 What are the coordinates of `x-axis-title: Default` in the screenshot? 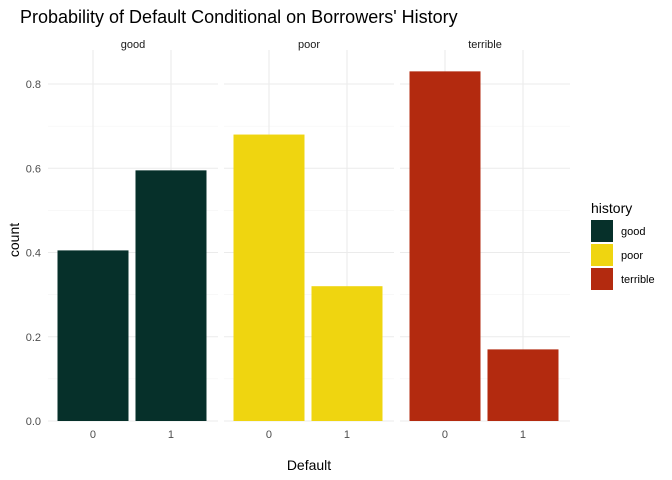 It's located at (309, 465).